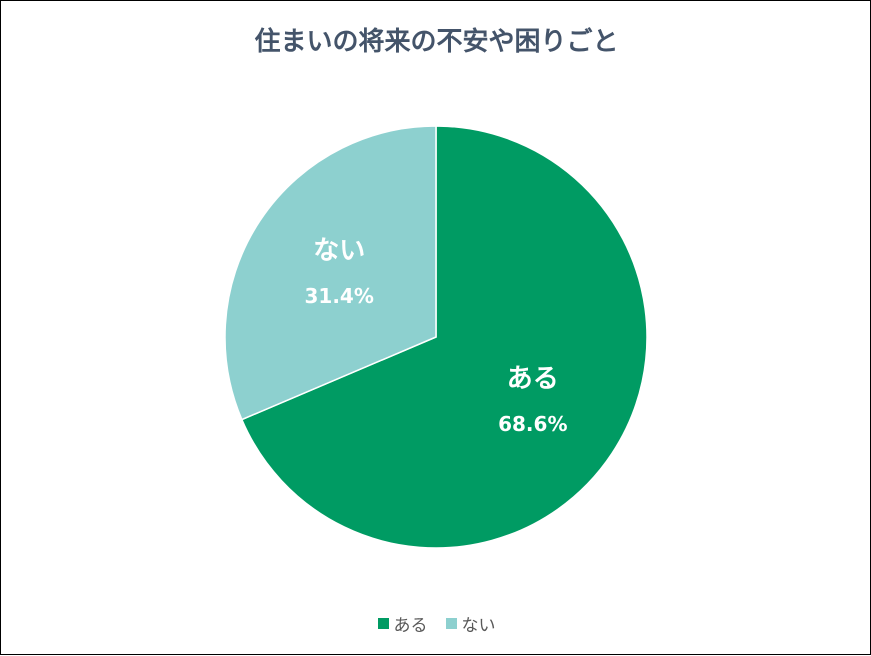 Image resolution: width=871 pixels, height=656 pixels. I want to click on legend-label-aru: ある, so click(410, 626).